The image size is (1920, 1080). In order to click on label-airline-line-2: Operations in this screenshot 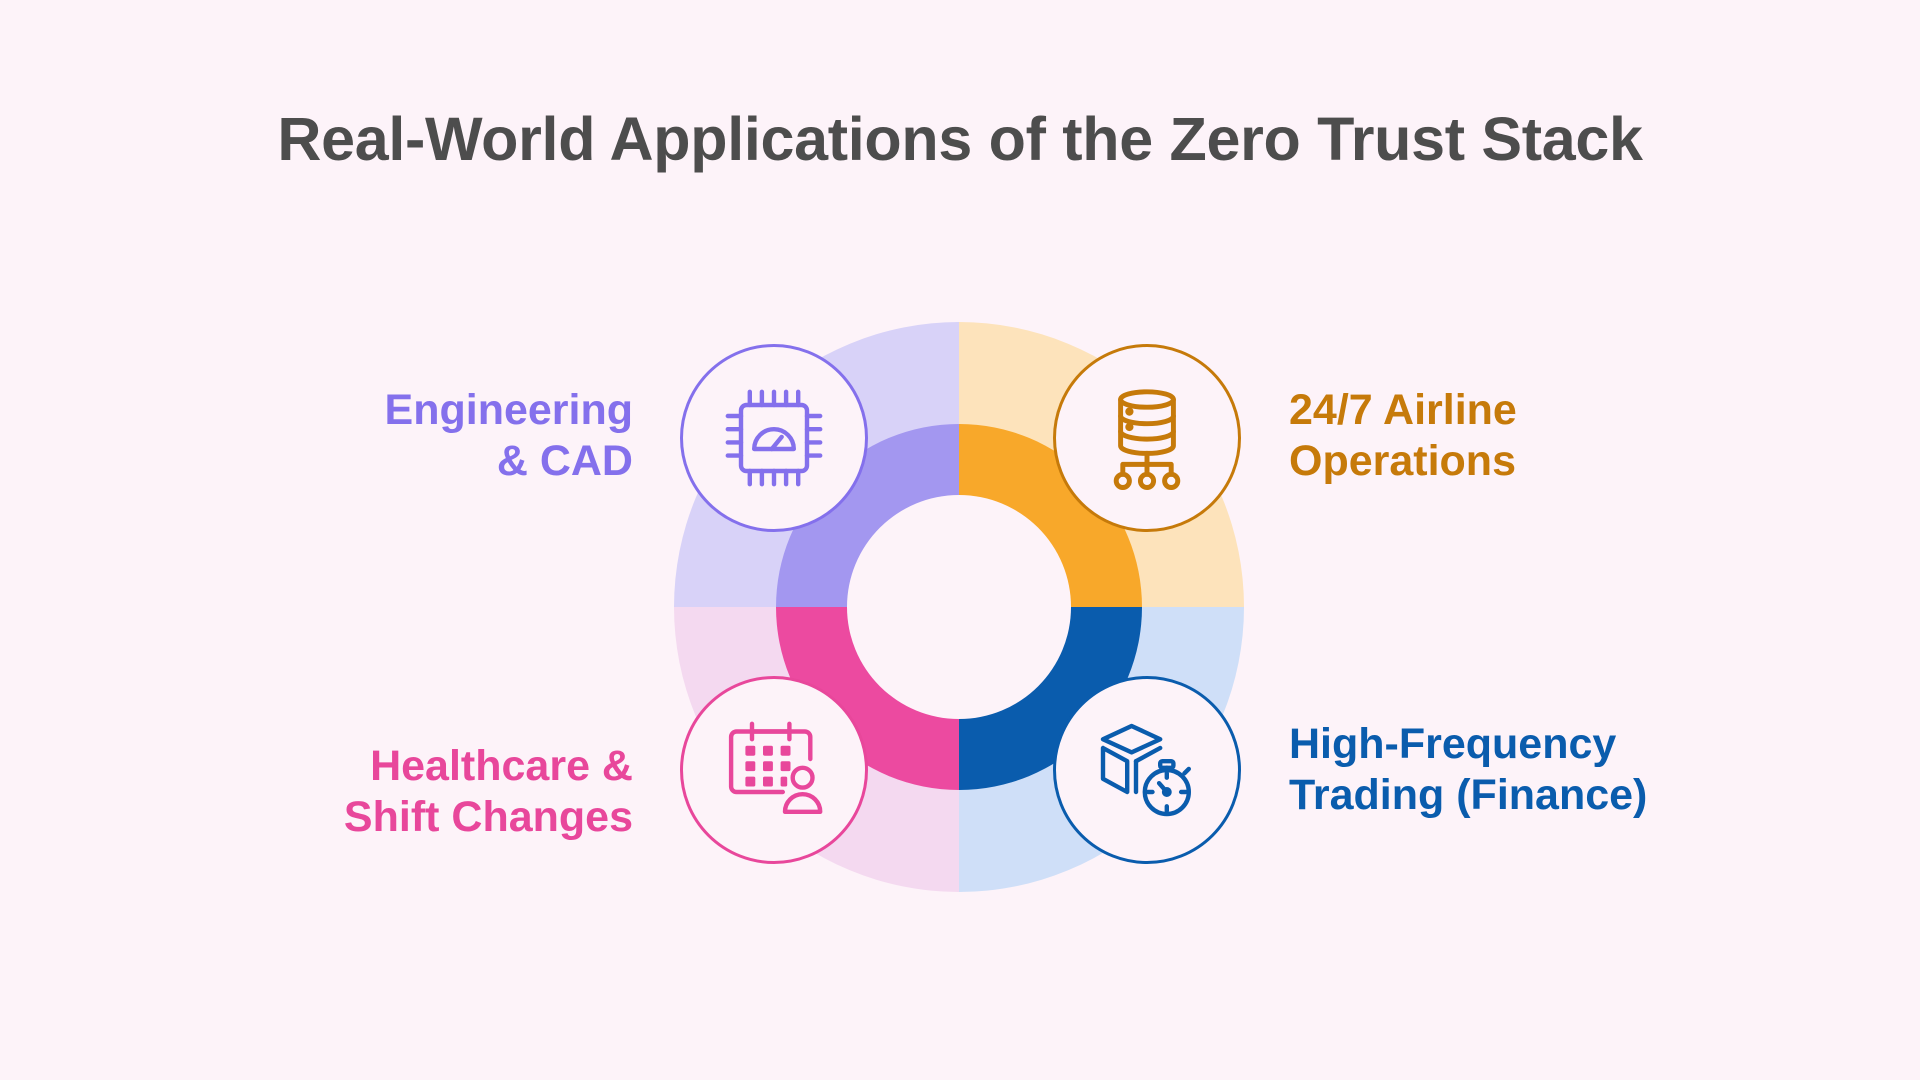, I will do `click(1402, 461)`.